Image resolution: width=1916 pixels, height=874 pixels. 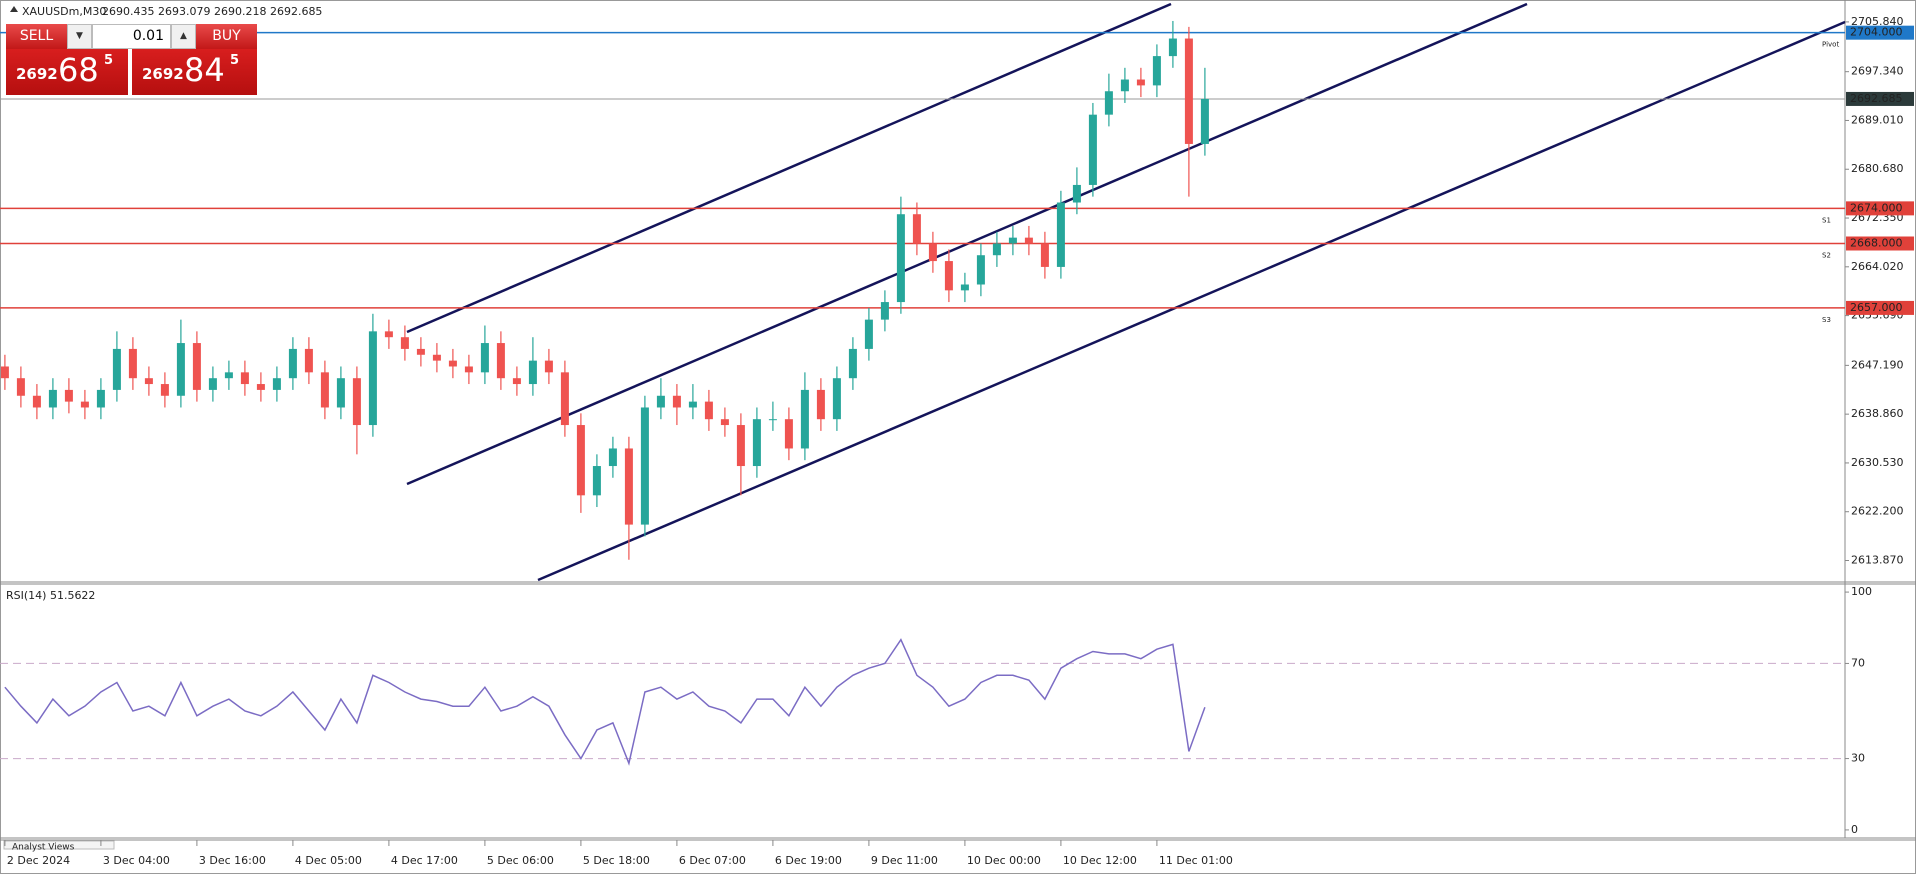 What do you see at coordinates (605, 702) in the screenshot?
I see `rsi-line` at bounding box center [605, 702].